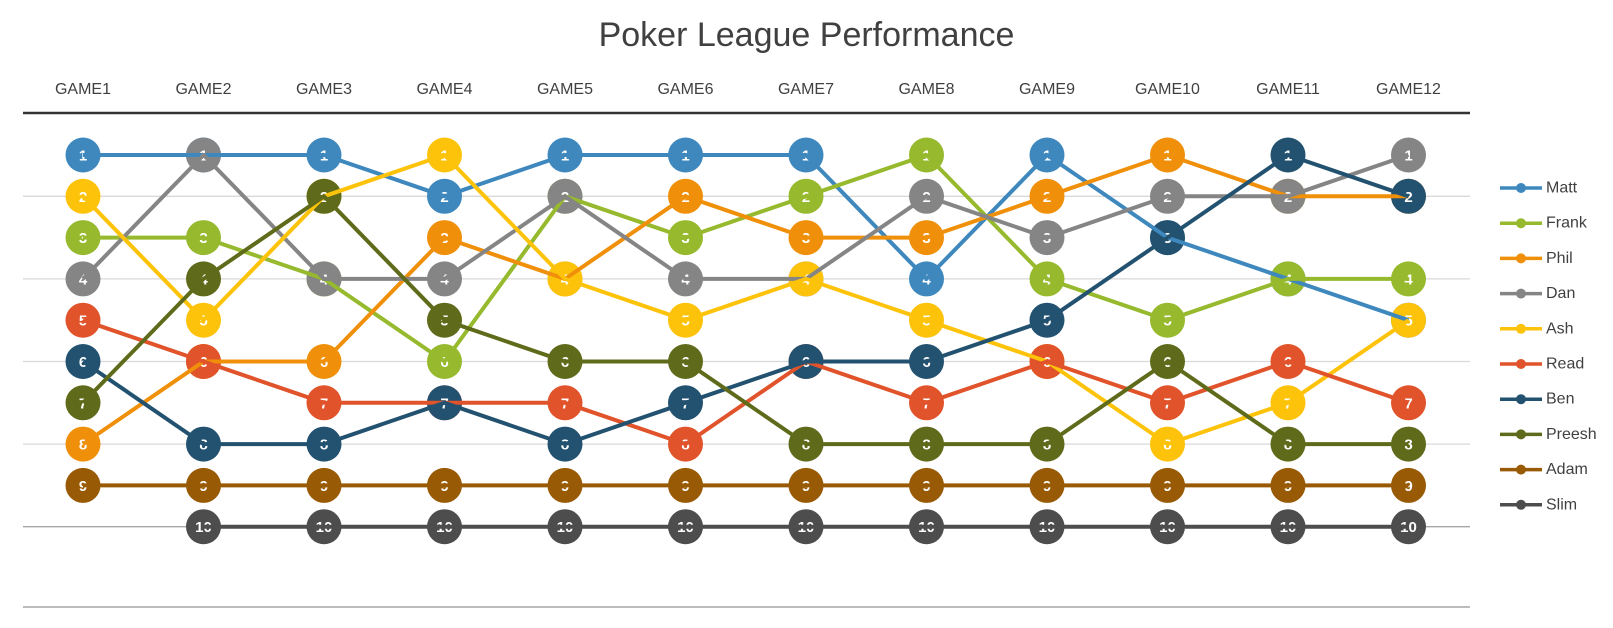  I want to click on legend-marker-matt, so click(1521, 188).